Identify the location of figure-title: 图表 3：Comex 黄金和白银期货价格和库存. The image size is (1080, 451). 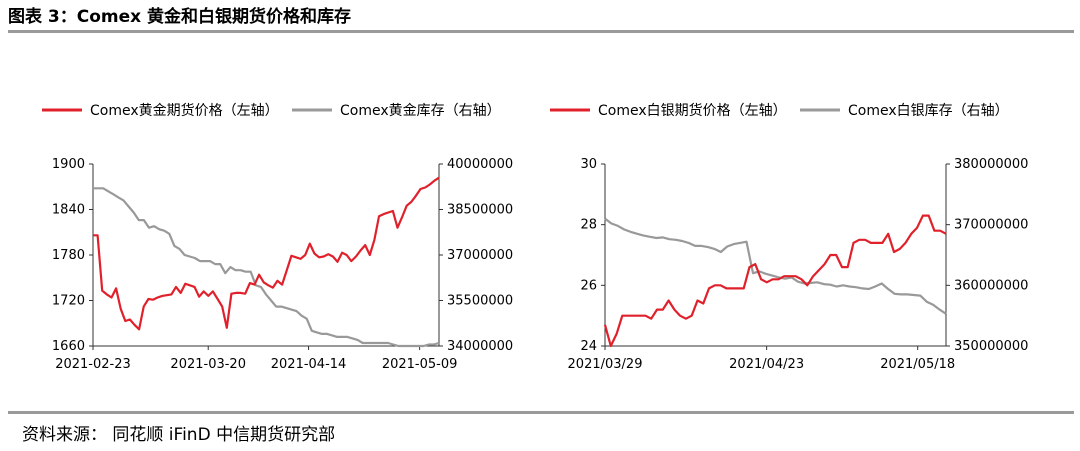
(180, 17).